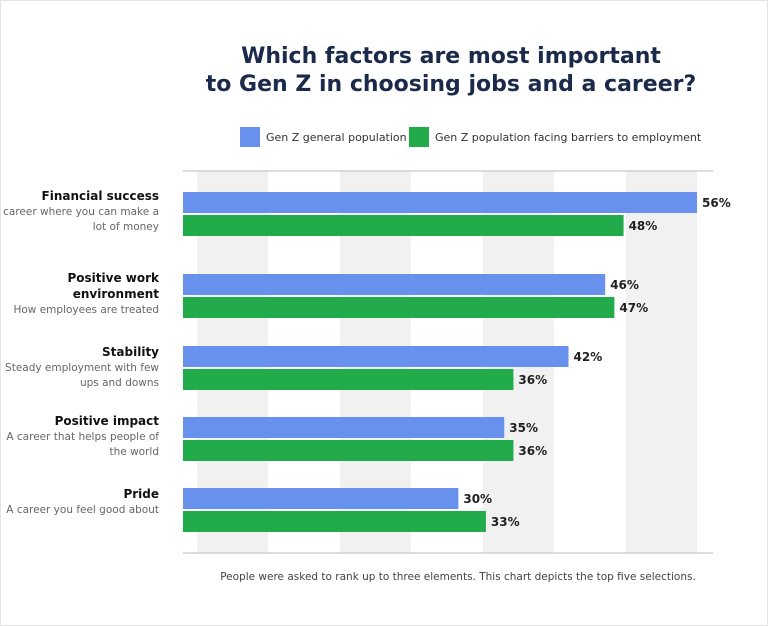  I want to click on category-description: A career you feel good about, so click(82, 510).